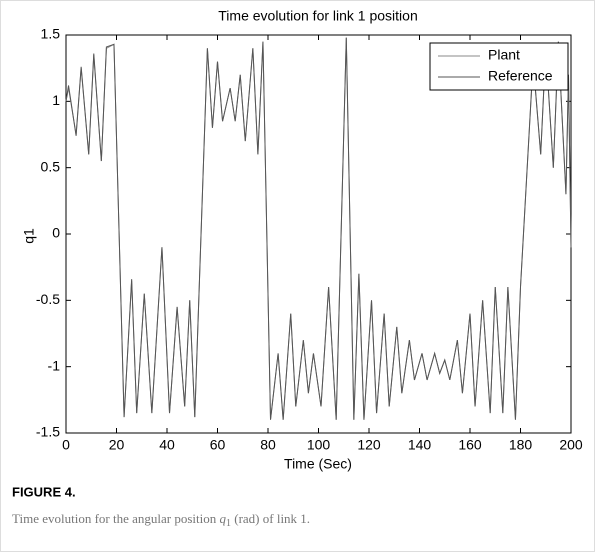  What do you see at coordinates (54, 365) in the screenshot?
I see `y-tick-label: -1` at bounding box center [54, 365].